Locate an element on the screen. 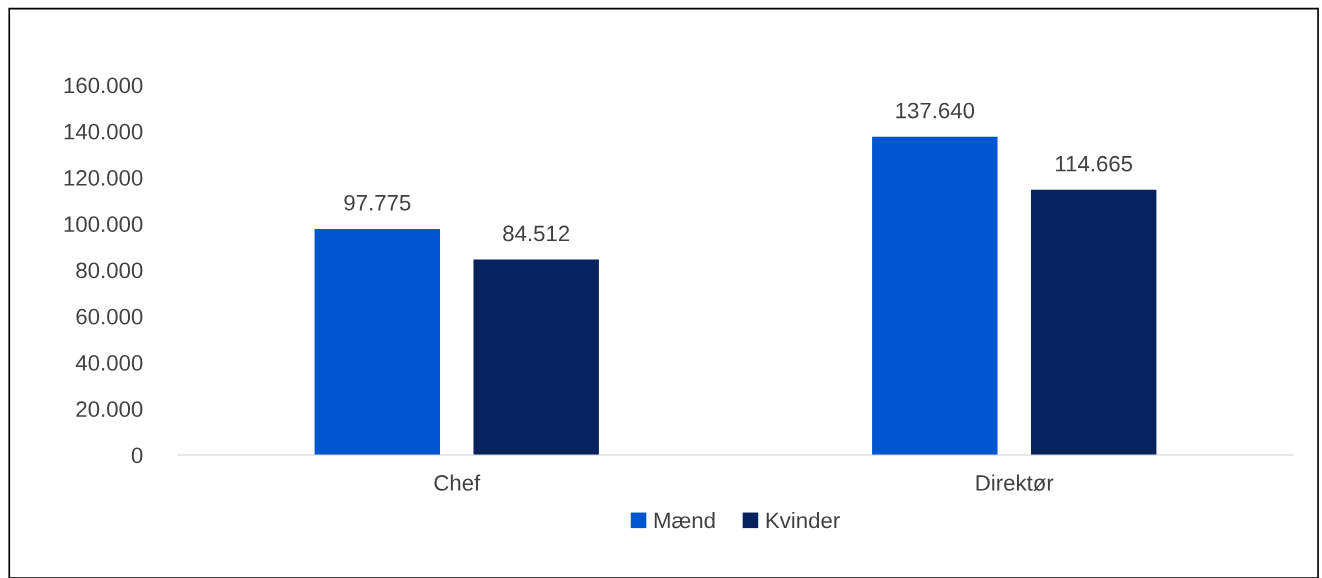 The height and width of the screenshot is (578, 1322). text: 97.775 is located at coordinates (377, 202).